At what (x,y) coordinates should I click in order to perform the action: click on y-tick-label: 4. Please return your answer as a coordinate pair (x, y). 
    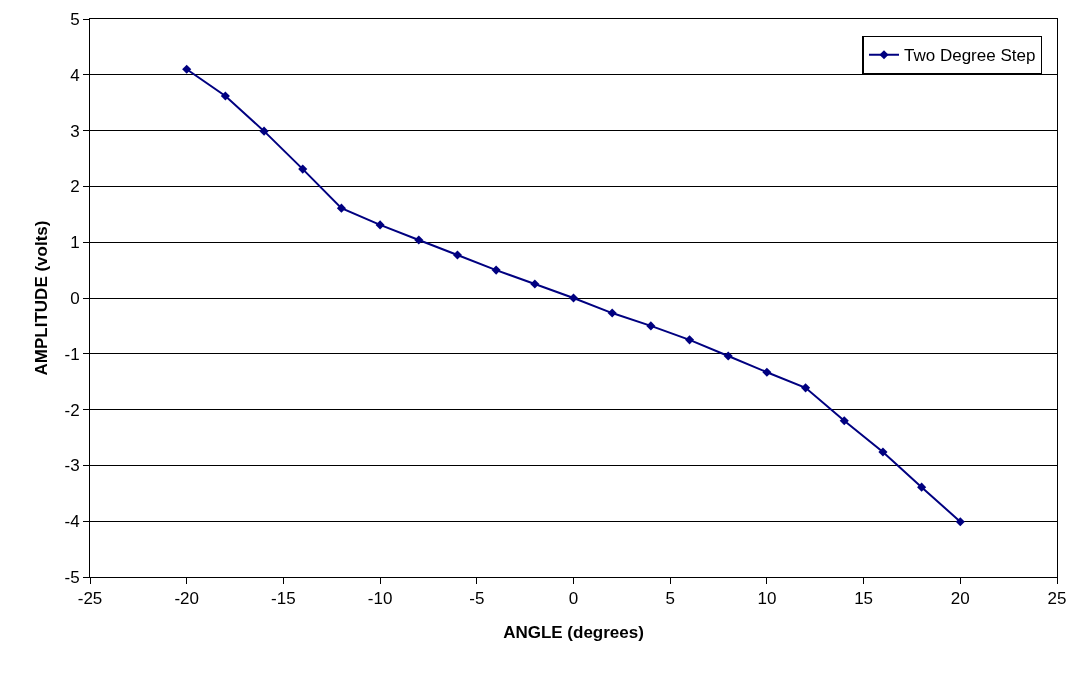
    Looking at the image, I should click on (75, 75).